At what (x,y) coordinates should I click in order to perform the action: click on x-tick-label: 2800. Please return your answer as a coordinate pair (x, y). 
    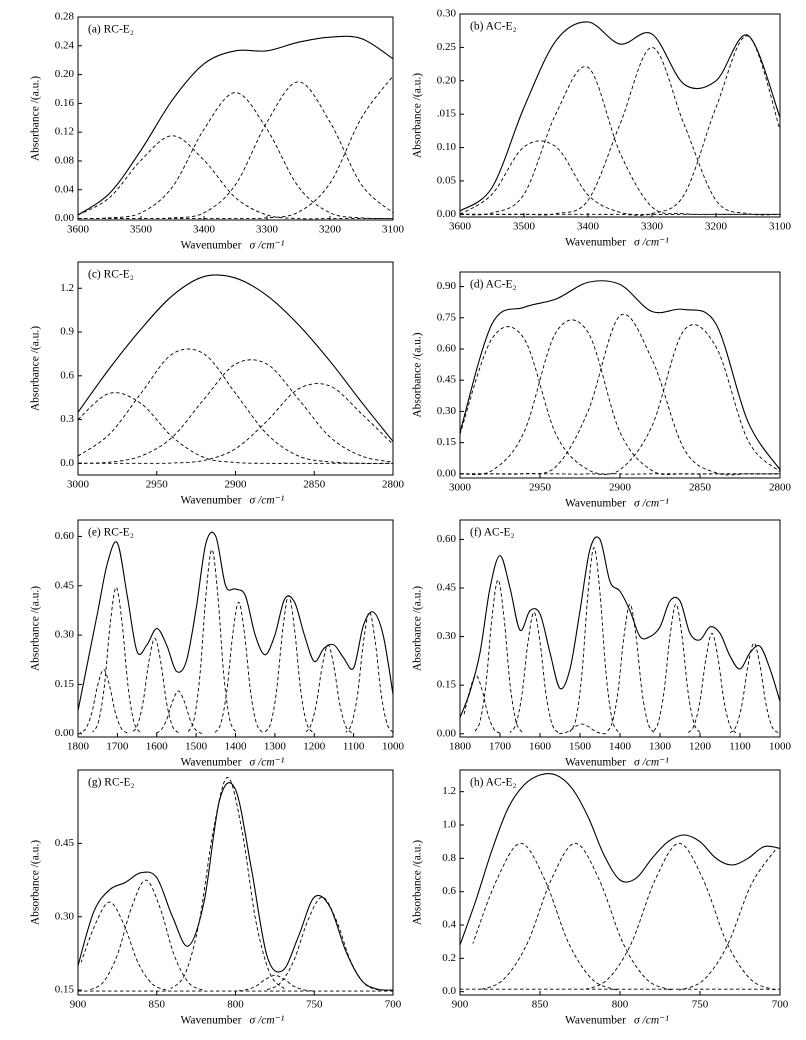
    Looking at the image, I should click on (780, 488).